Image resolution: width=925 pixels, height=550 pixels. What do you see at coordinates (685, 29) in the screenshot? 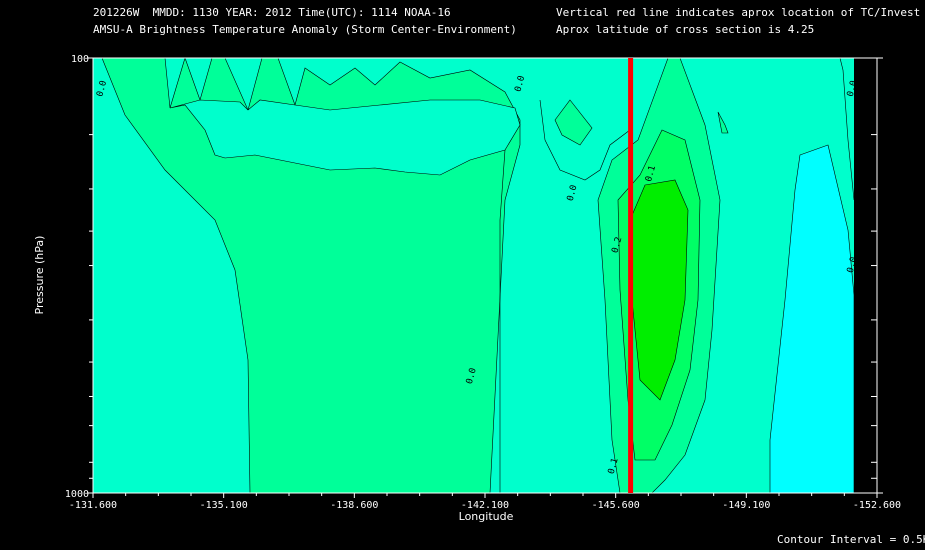
I see `header-line2-right: Aprox latitude of cross section is 4.25` at bounding box center [685, 29].